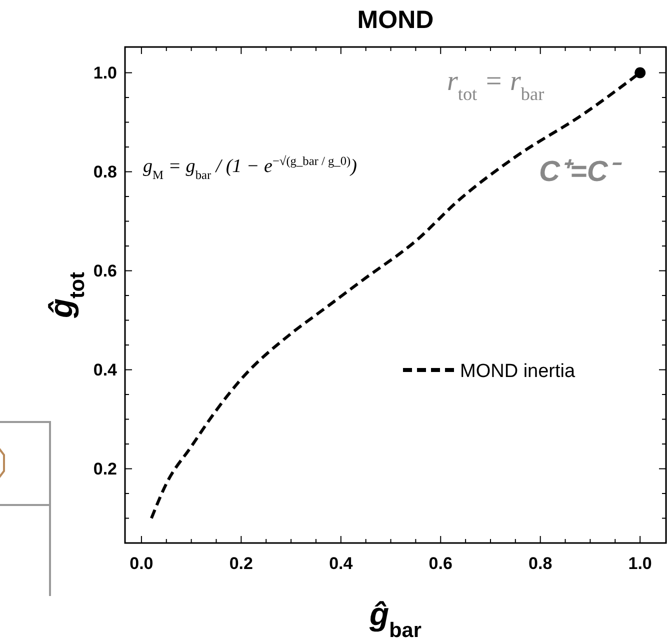 Image resolution: width=667 pixels, height=639 pixels. What do you see at coordinates (250, 168) in the screenshot?
I see `annotation: g$_{M}$ = g$_{bar}$ / (1 − e$^{−√(g_bar / g_0)}$)` at bounding box center [250, 168].